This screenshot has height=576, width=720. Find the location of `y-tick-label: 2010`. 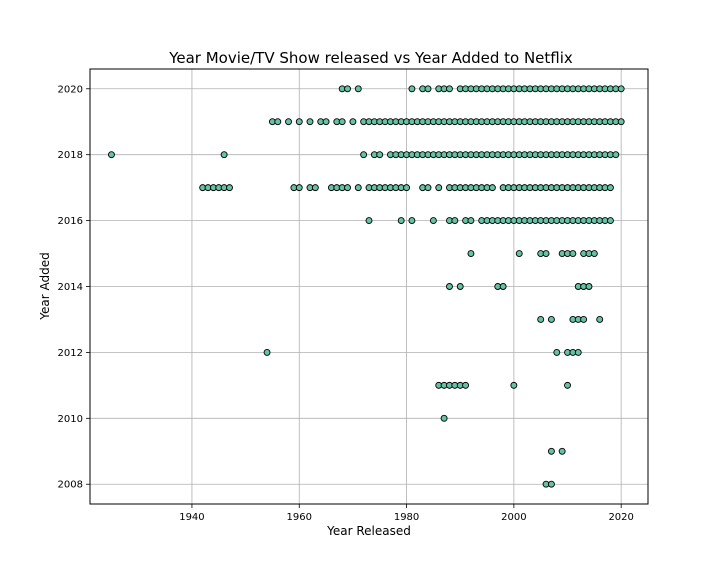

y-tick-label: 2010 is located at coordinates (70, 419).